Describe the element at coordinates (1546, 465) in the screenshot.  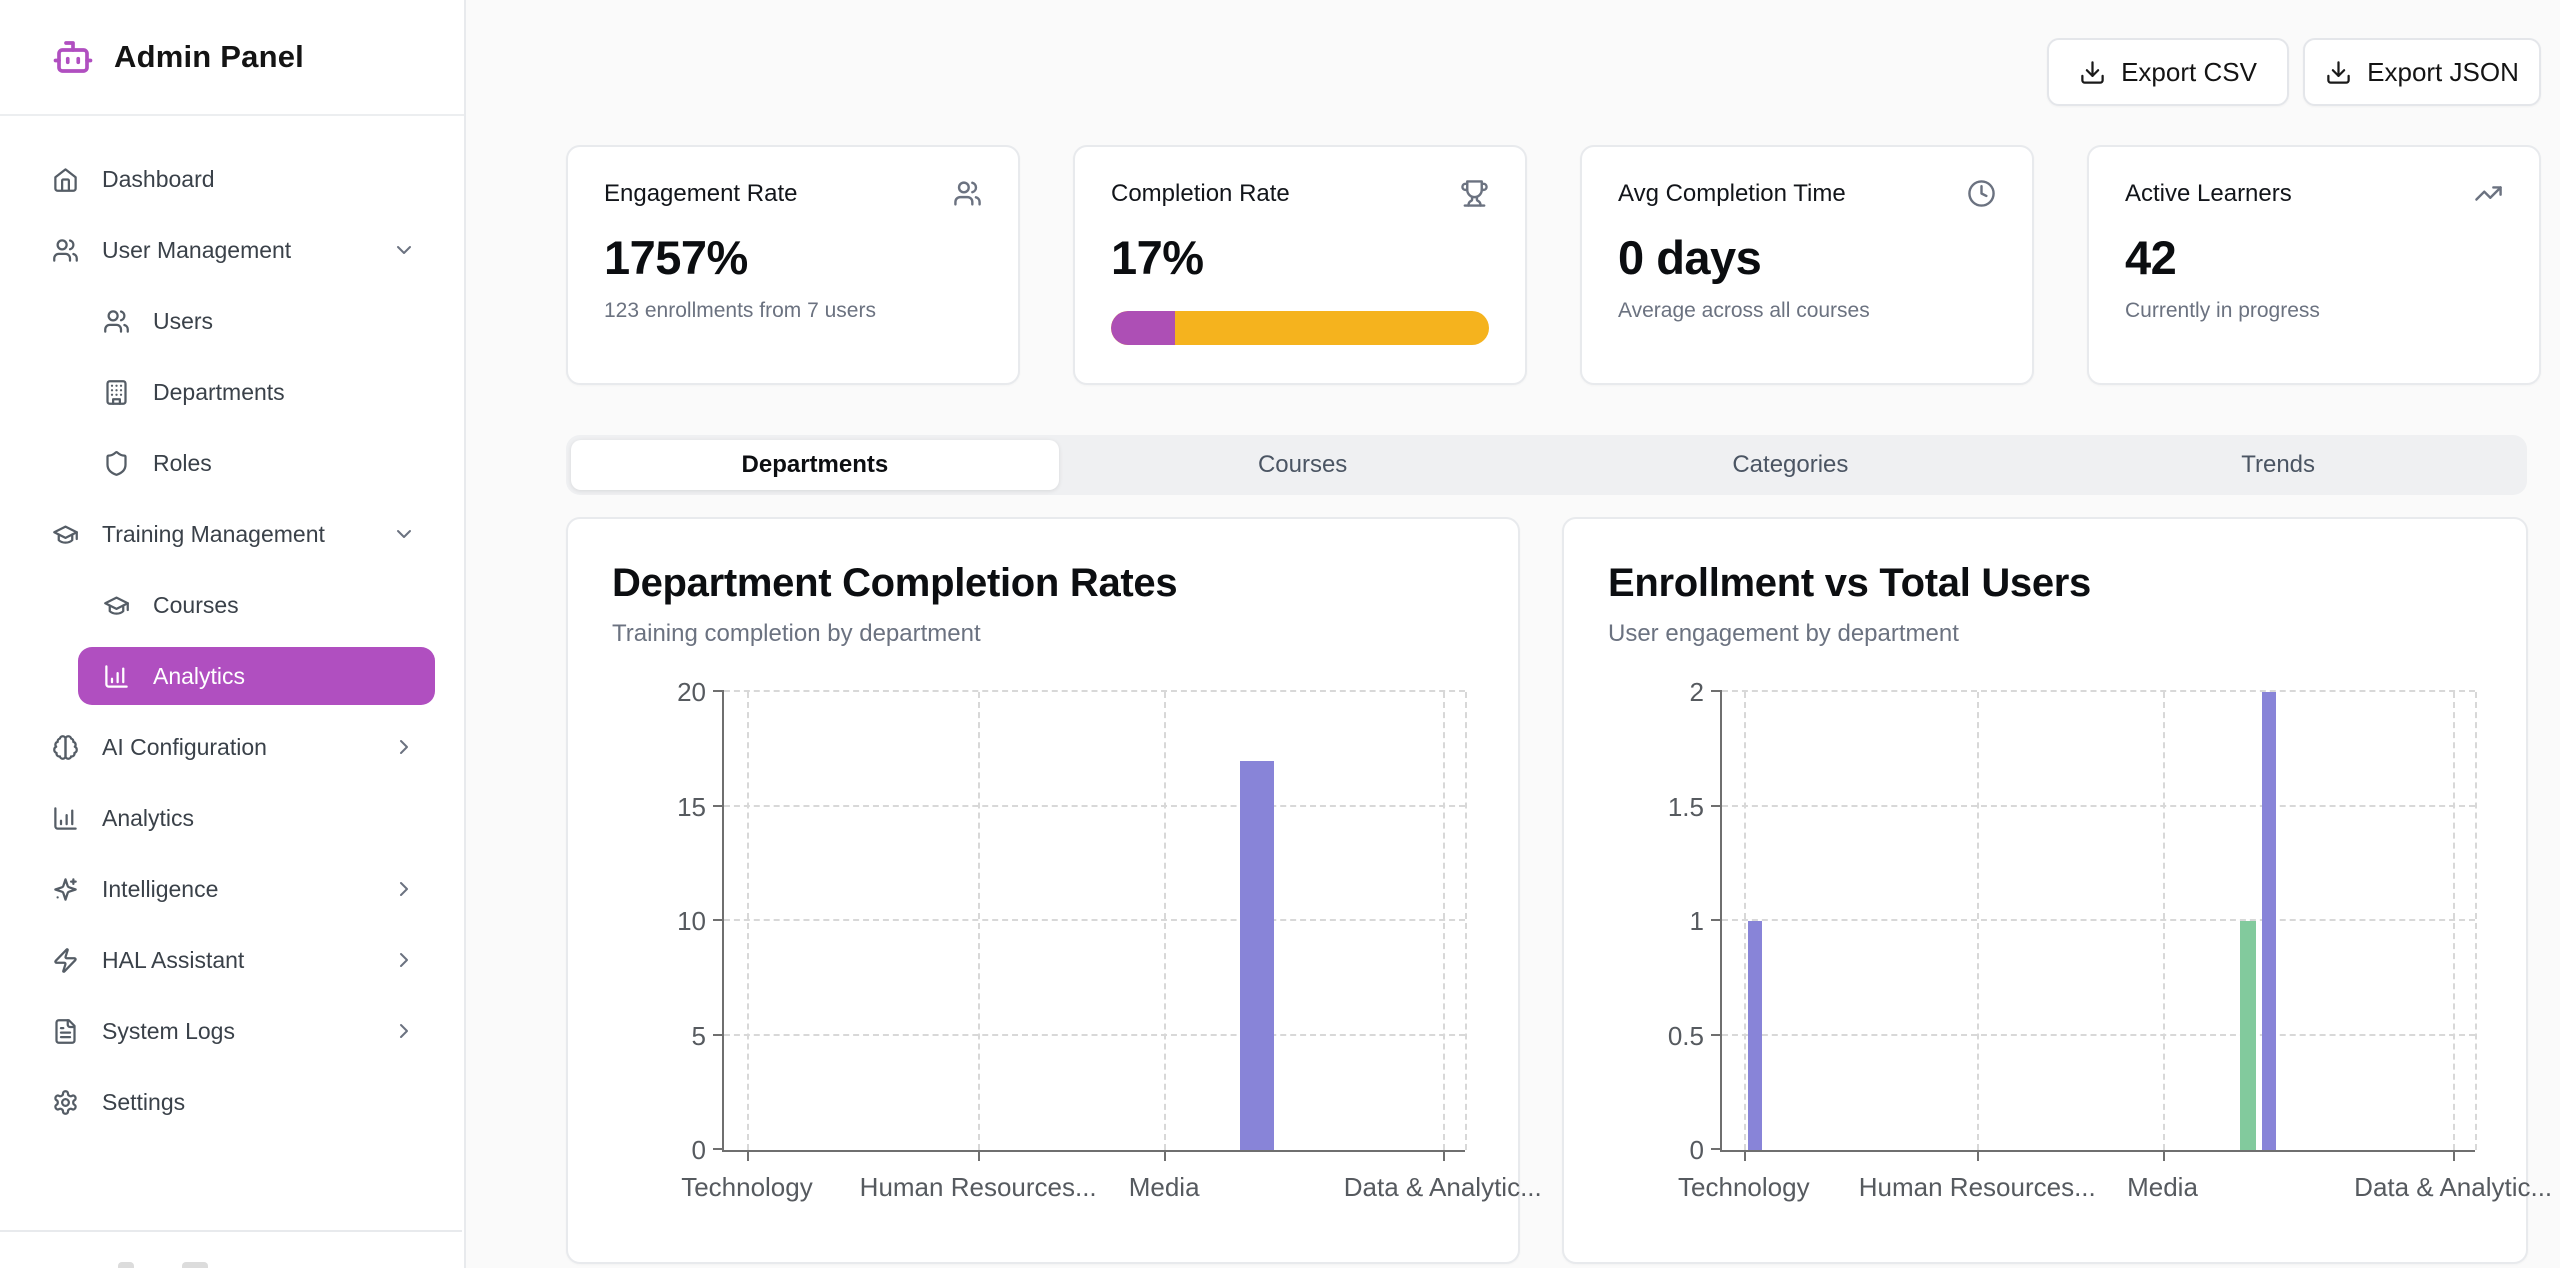
I see `chart-tabs: Departments Courses Categories Trends` at that location.